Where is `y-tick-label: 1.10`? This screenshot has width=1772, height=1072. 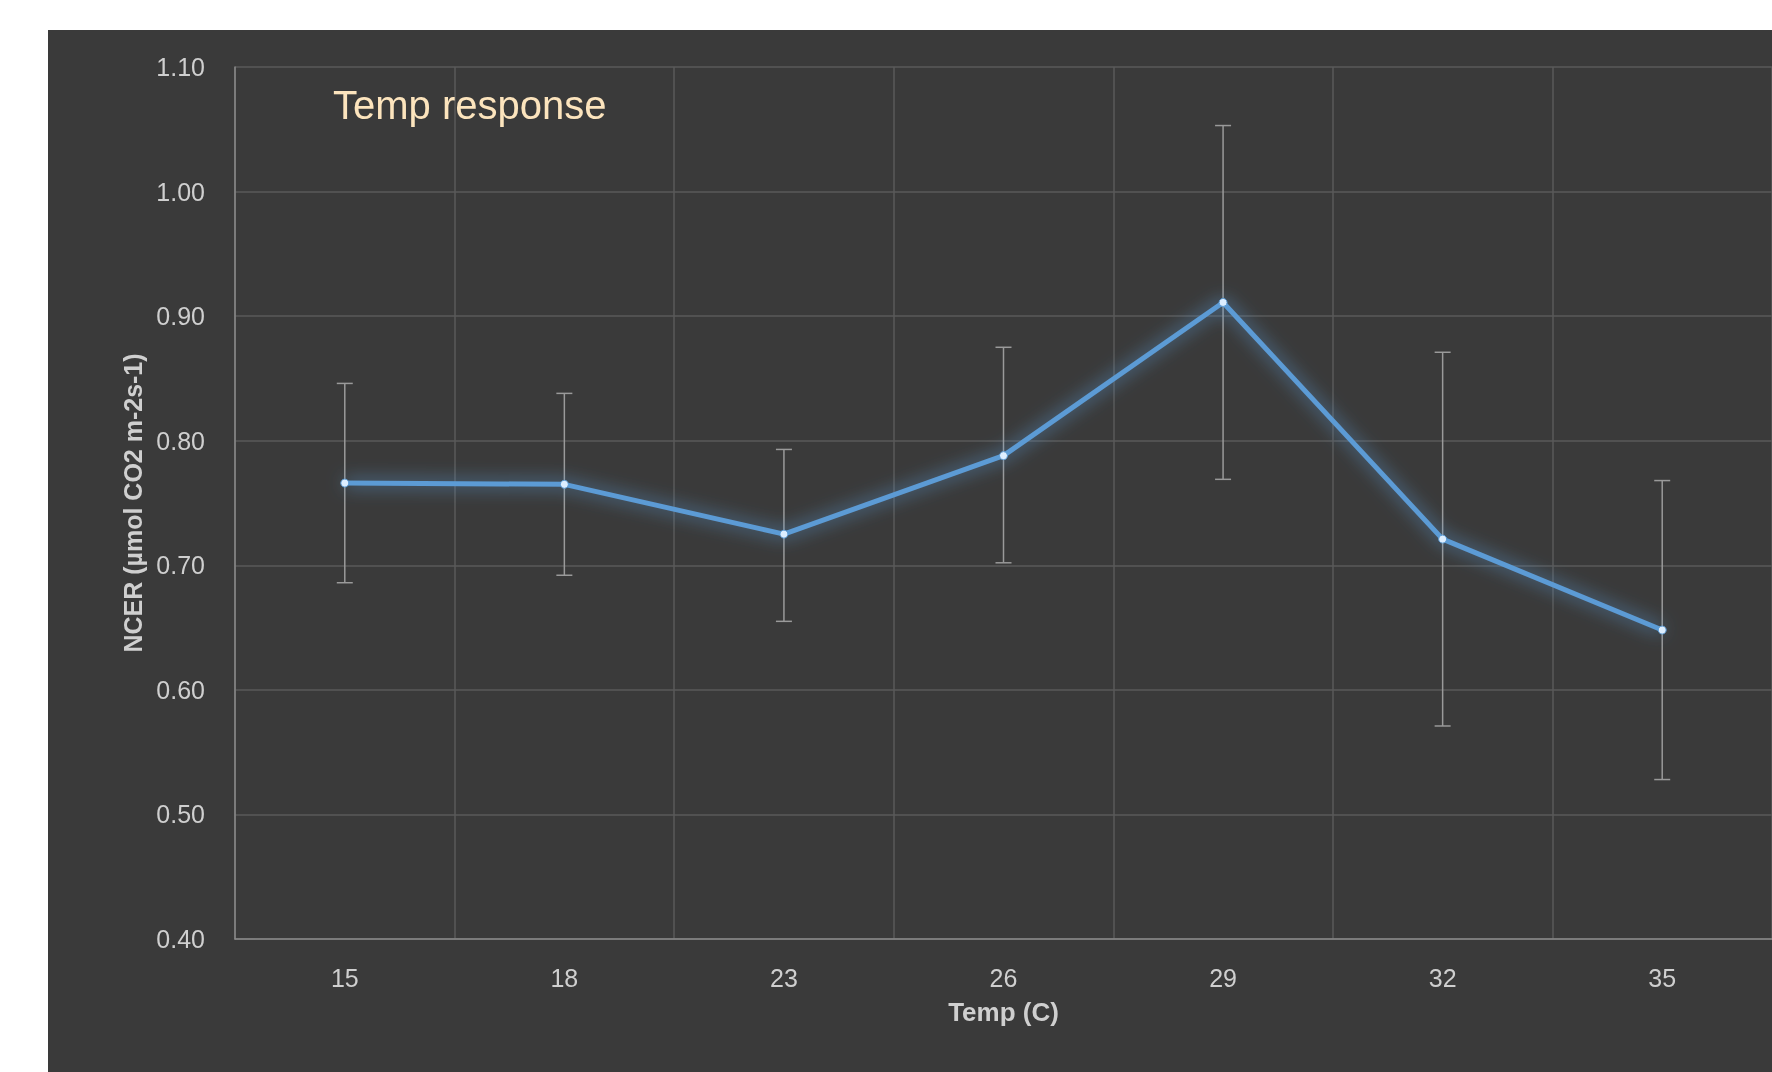 y-tick-label: 1.10 is located at coordinates (180, 67).